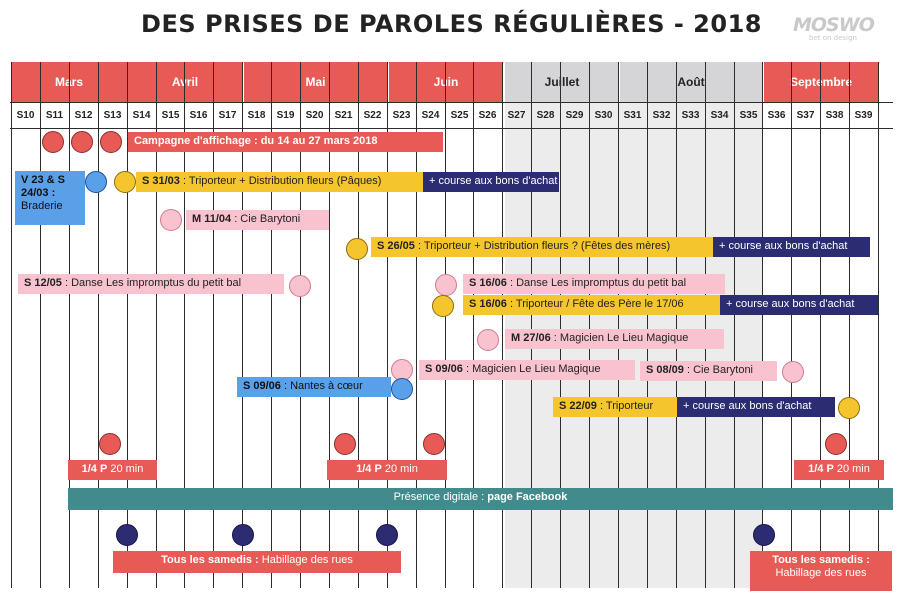  What do you see at coordinates (227, 115) in the screenshot?
I see `week-label: S17` at bounding box center [227, 115].